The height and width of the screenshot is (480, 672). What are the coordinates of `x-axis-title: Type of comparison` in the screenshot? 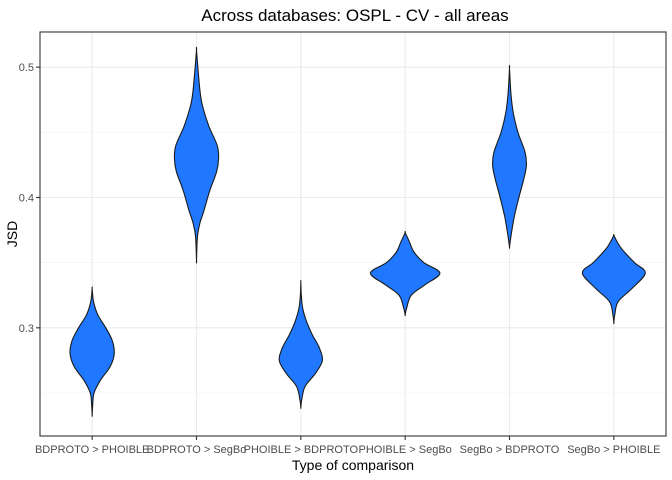 It's located at (353, 465).